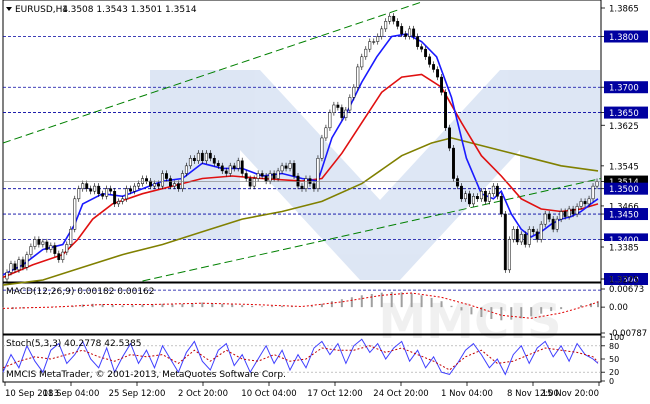 The image size is (650, 404). What do you see at coordinates (300, 358) in the screenshot?
I see `stoch-signal-line` at bounding box center [300, 358].